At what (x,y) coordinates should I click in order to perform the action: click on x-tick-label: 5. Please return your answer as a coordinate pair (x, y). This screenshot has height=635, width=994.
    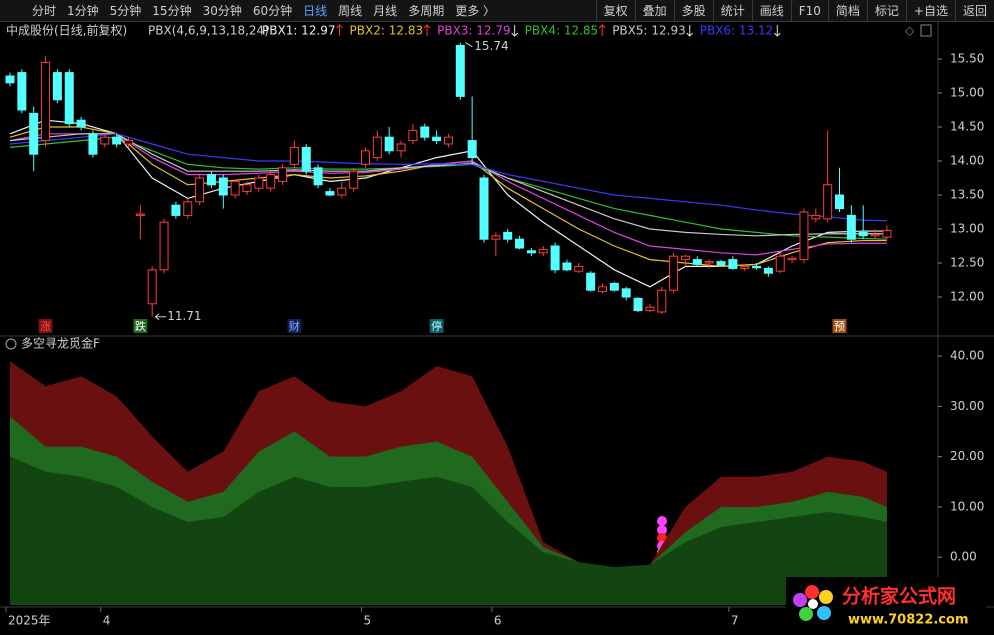
    Looking at the image, I should click on (368, 621).